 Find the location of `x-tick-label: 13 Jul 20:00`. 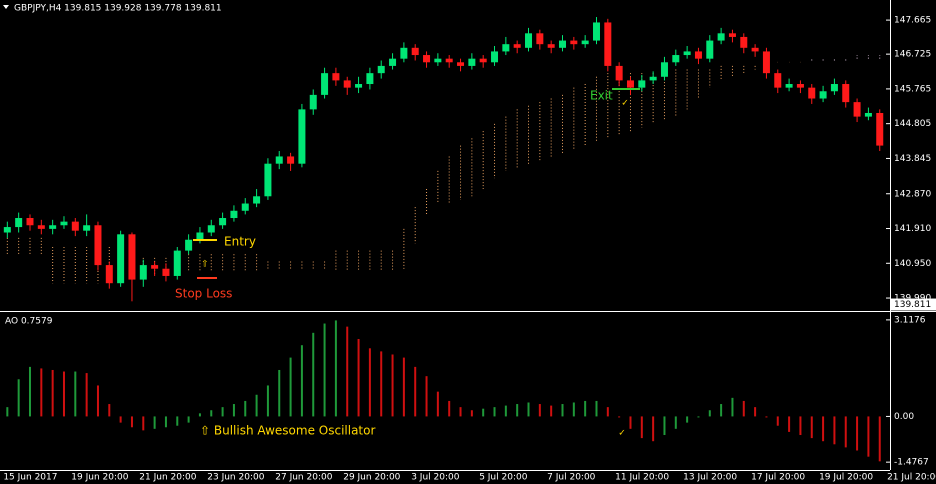

x-tick-label: 13 Jul 20:00 is located at coordinates (710, 478).